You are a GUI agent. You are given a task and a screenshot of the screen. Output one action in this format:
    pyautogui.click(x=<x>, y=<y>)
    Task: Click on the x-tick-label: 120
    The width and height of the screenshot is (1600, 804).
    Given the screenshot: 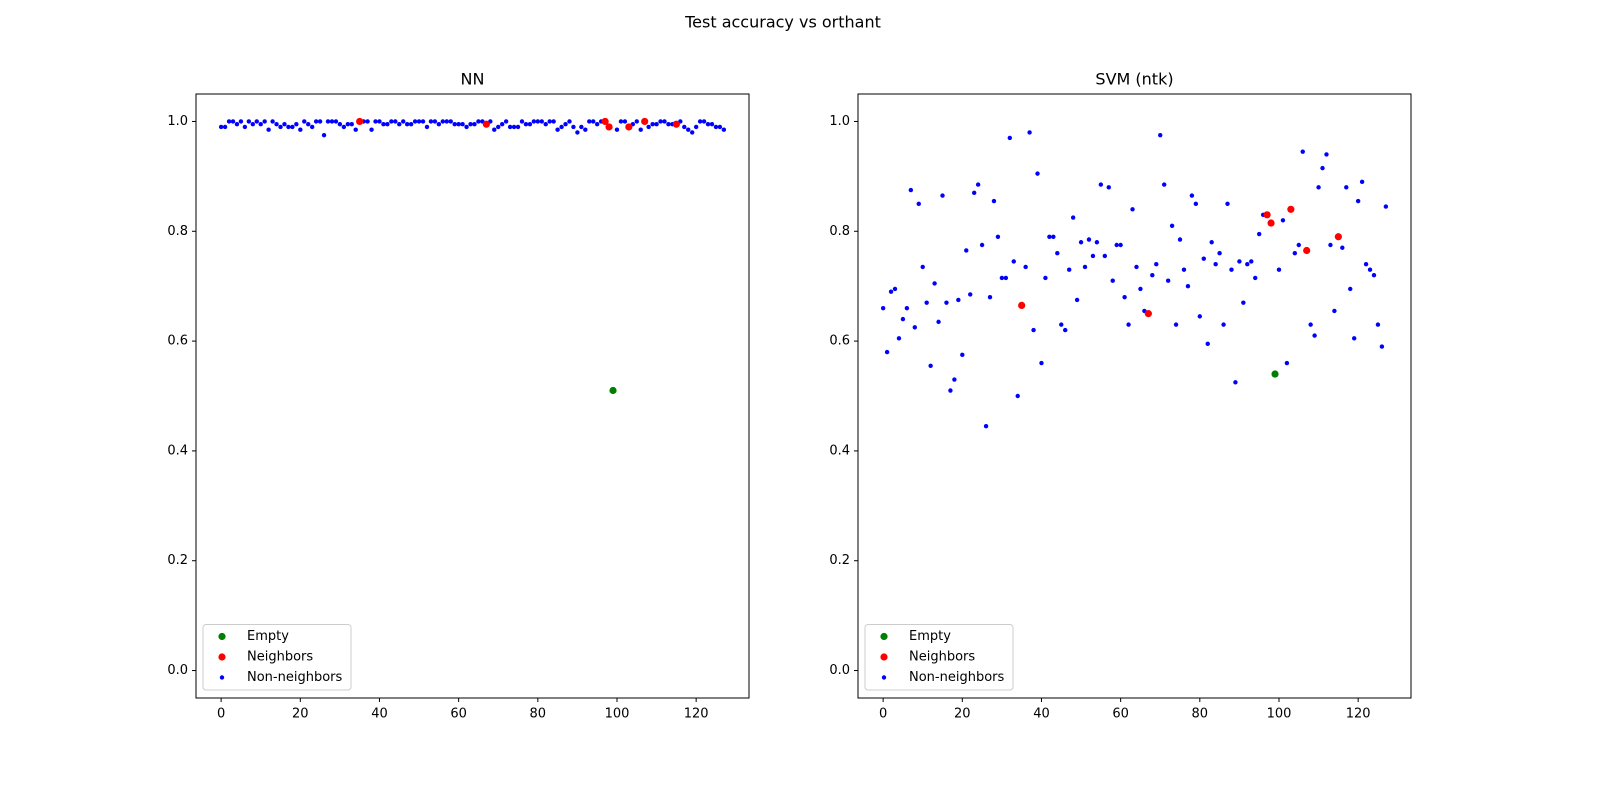 What is the action you would take?
    pyautogui.click(x=696, y=714)
    